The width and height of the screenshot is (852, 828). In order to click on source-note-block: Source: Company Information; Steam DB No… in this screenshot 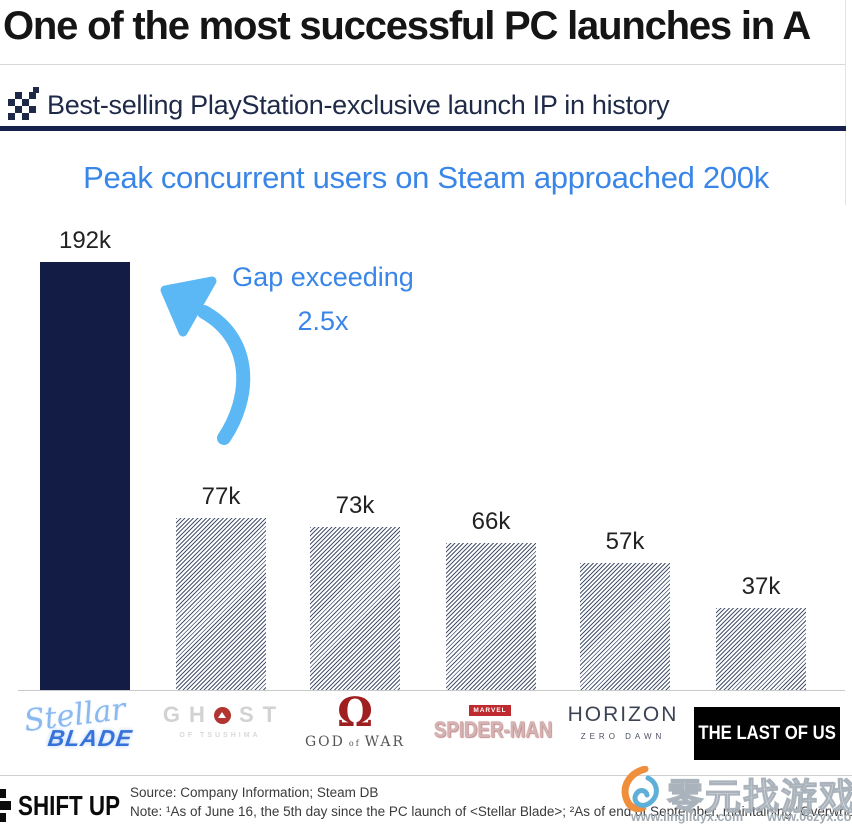, I will do `click(491, 802)`.